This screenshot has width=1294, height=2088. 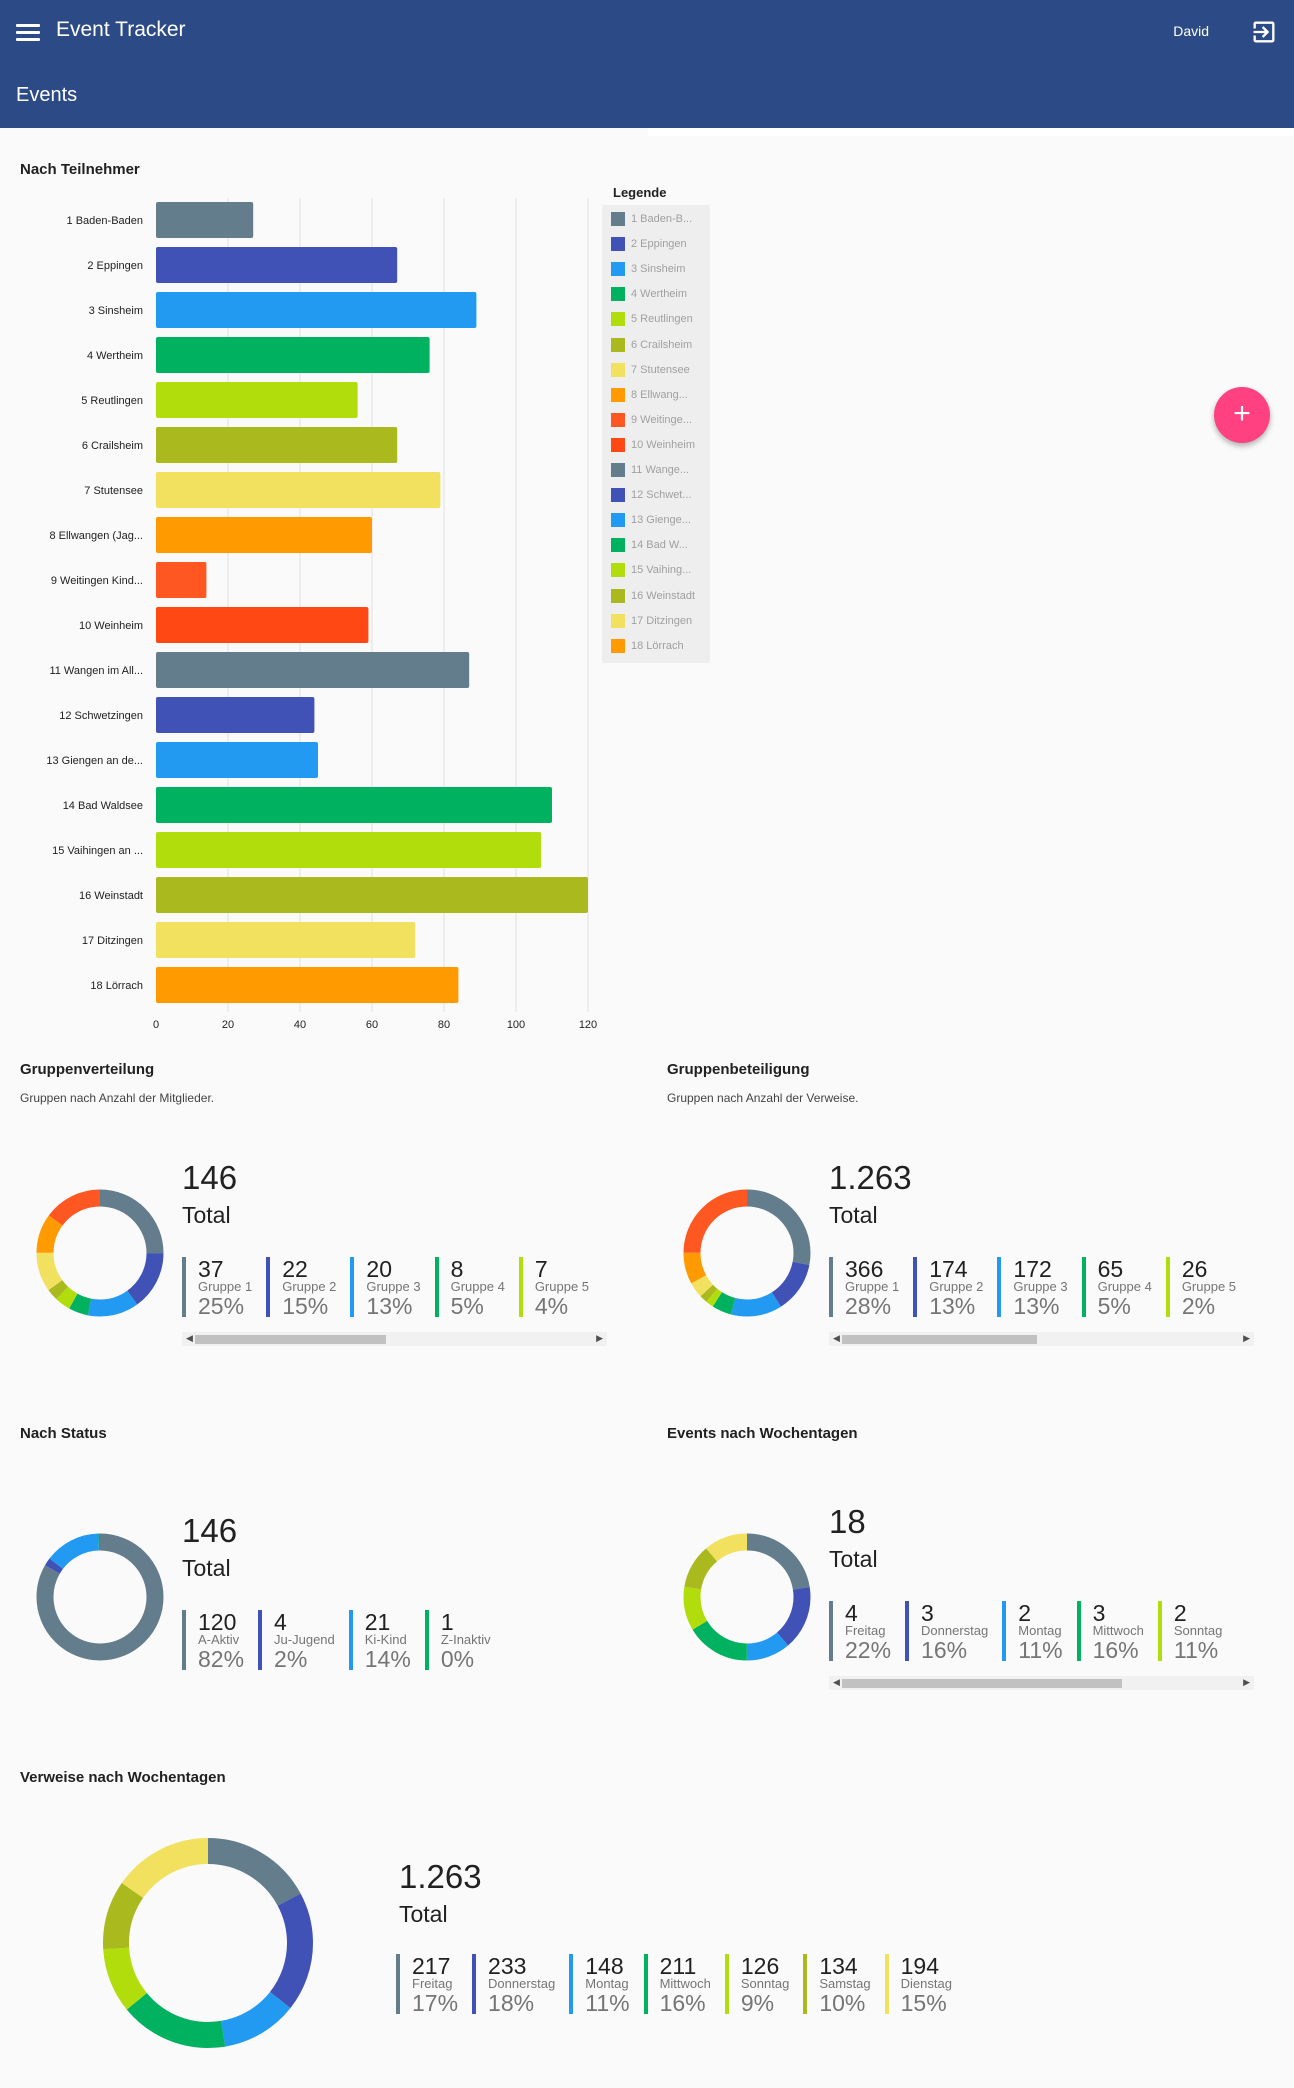 What do you see at coordinates (864, 1269) in the screenshot?
I see `stat-value: 366` at bounding box center [864, 1269].